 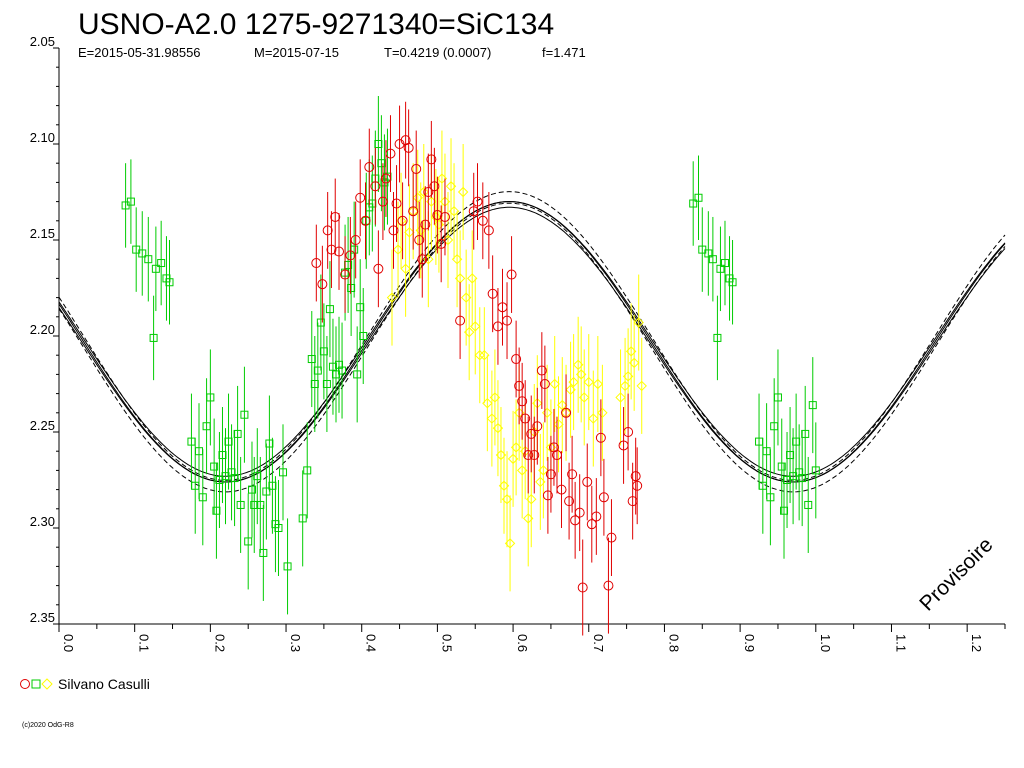 What do you see at coordinates (316, 24) in the screenshot?
I see `chart-title: USNO-A2.0 1275-9271340=SiC134` at bounding box center [316, 24].